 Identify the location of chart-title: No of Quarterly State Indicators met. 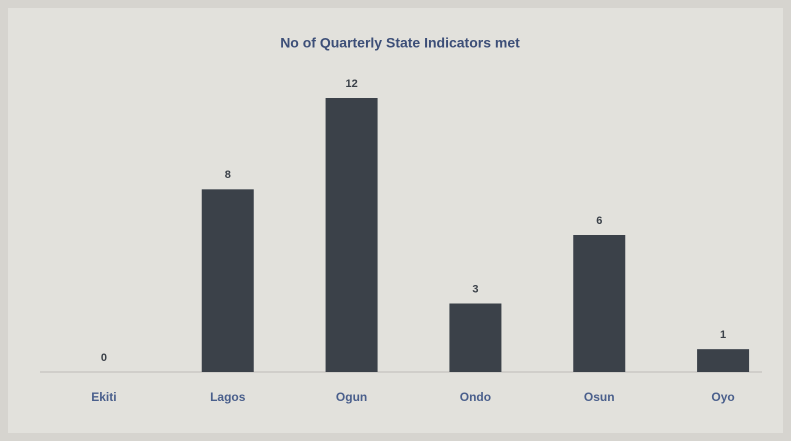
(400, 43).